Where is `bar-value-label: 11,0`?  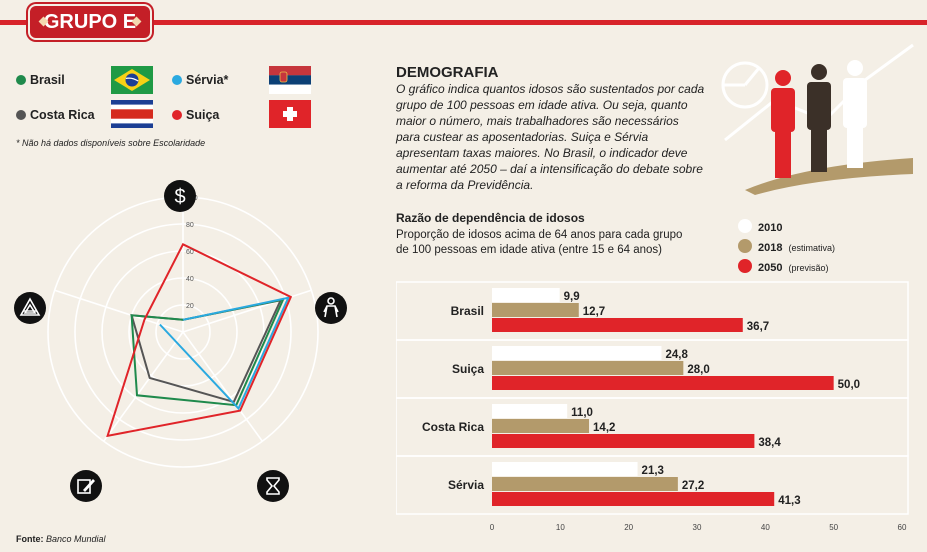
bar-value-label: 11,0 is located at coordinates (582, 413).